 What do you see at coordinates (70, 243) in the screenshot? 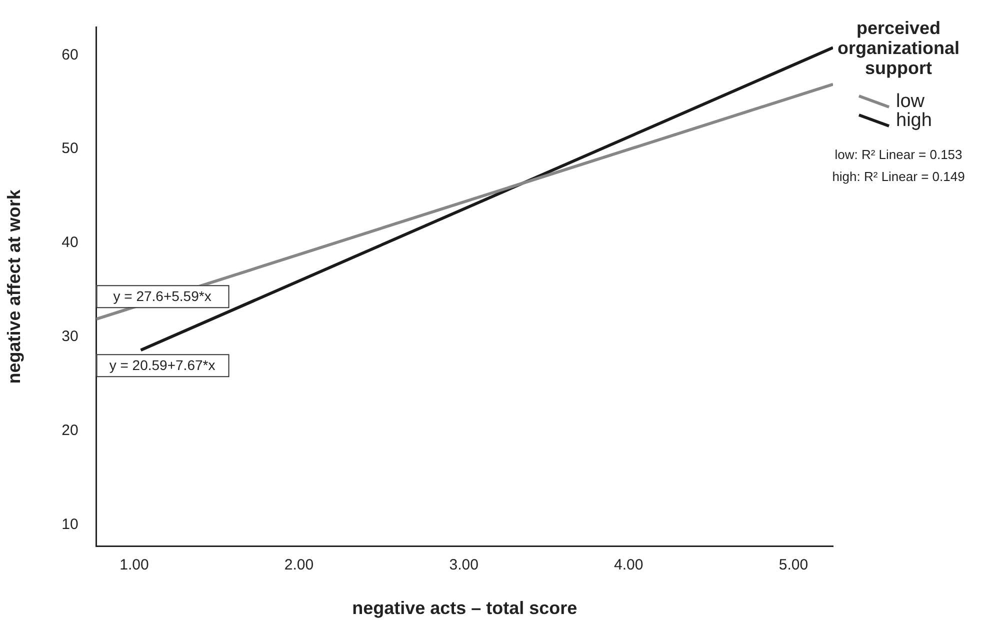
I see `y-tick-label: 40` at bounding box center [70, 243].